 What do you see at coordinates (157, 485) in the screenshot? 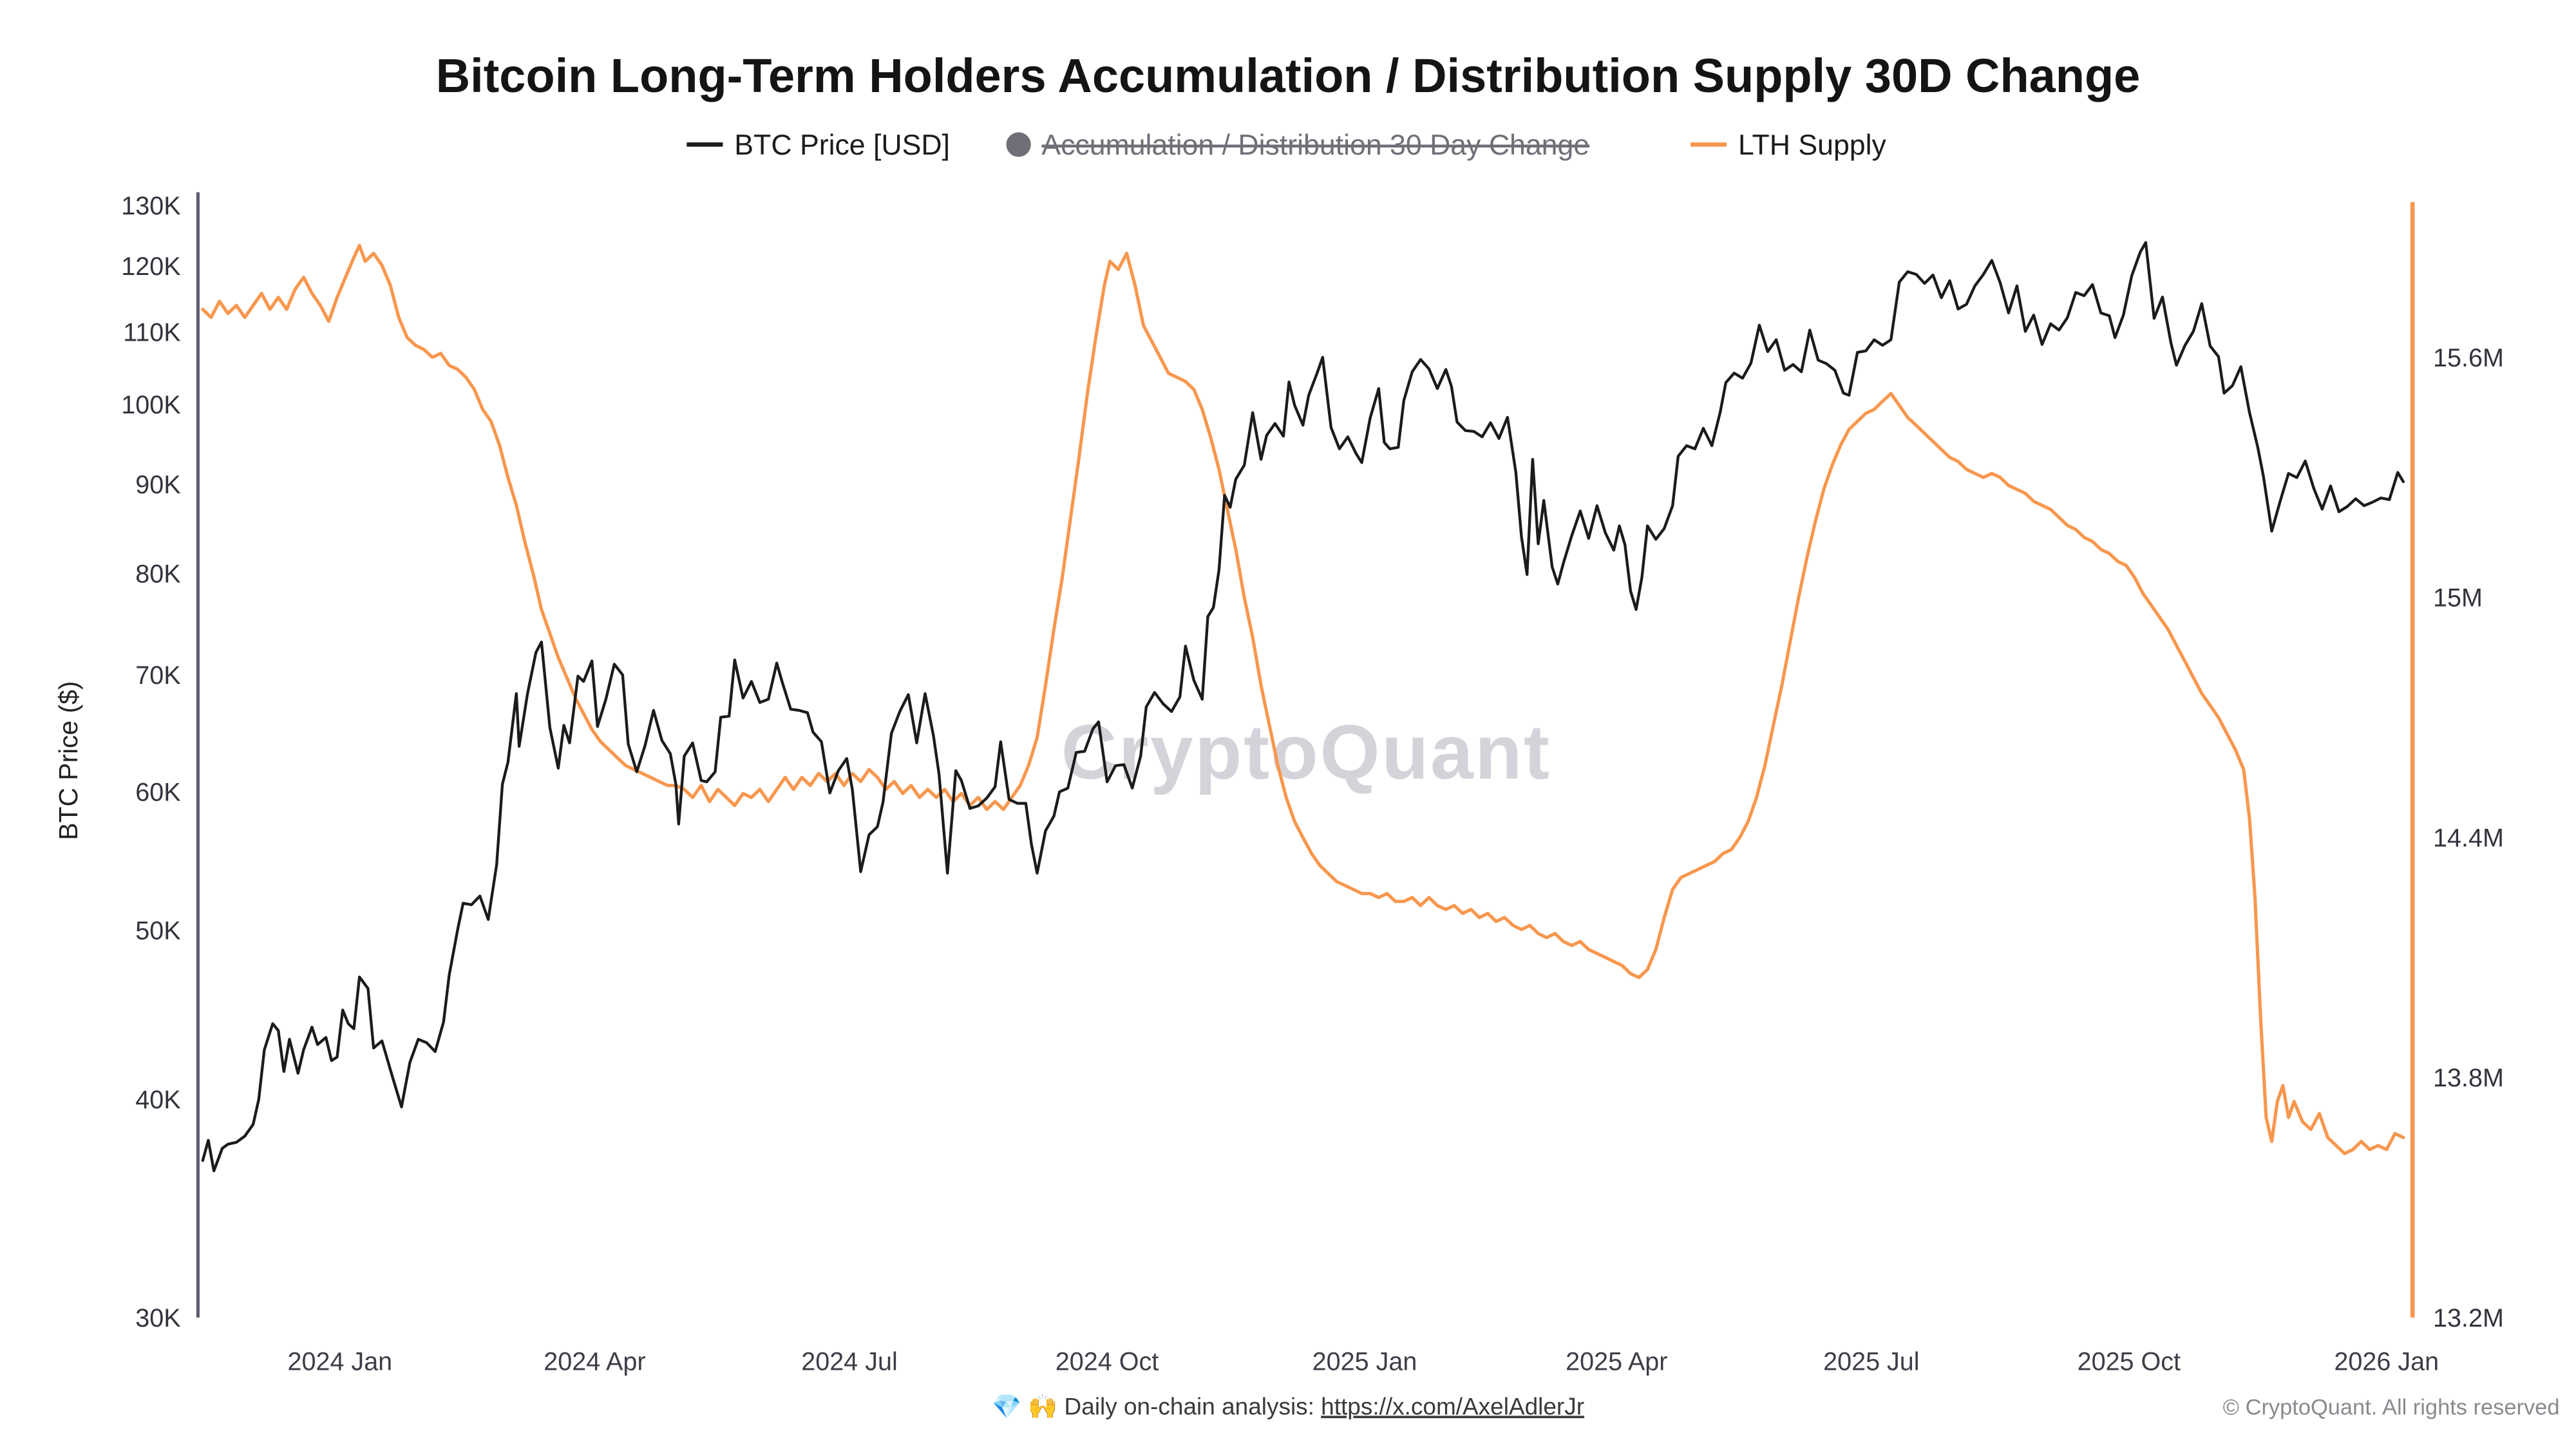
I see `y-left-tick-label: 90K` at bounding box center [157, 485].